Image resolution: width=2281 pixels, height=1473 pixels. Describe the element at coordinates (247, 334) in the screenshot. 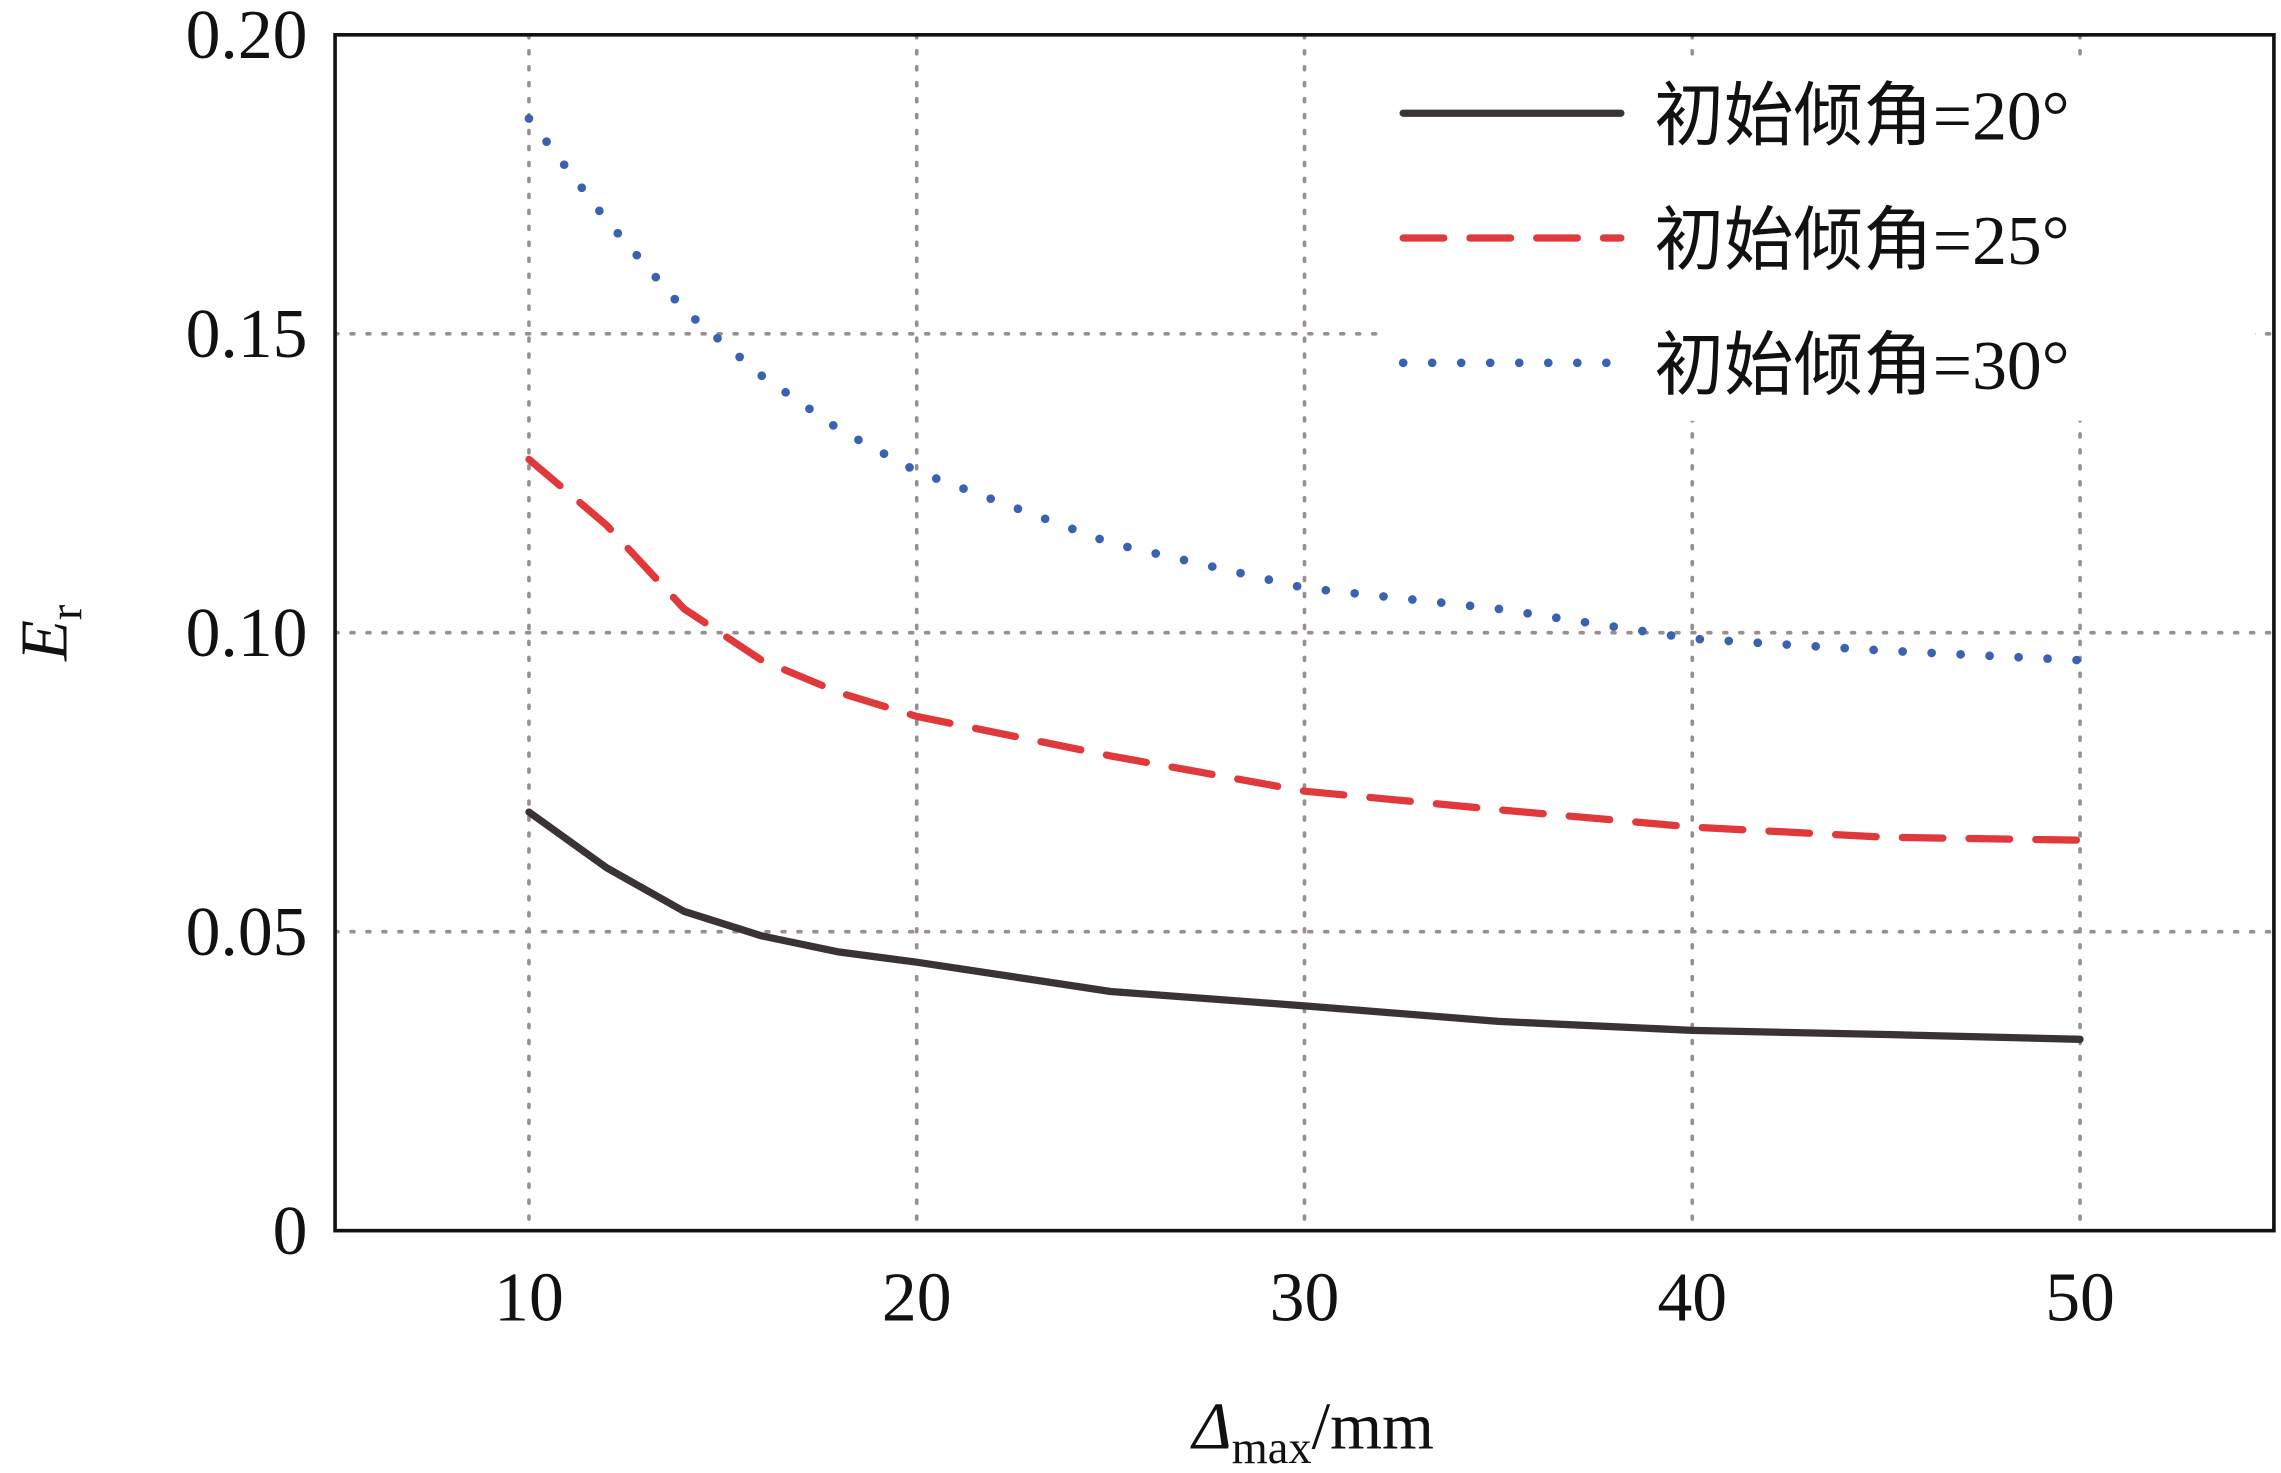

I see `y-tick-label: 0.15` at that location.